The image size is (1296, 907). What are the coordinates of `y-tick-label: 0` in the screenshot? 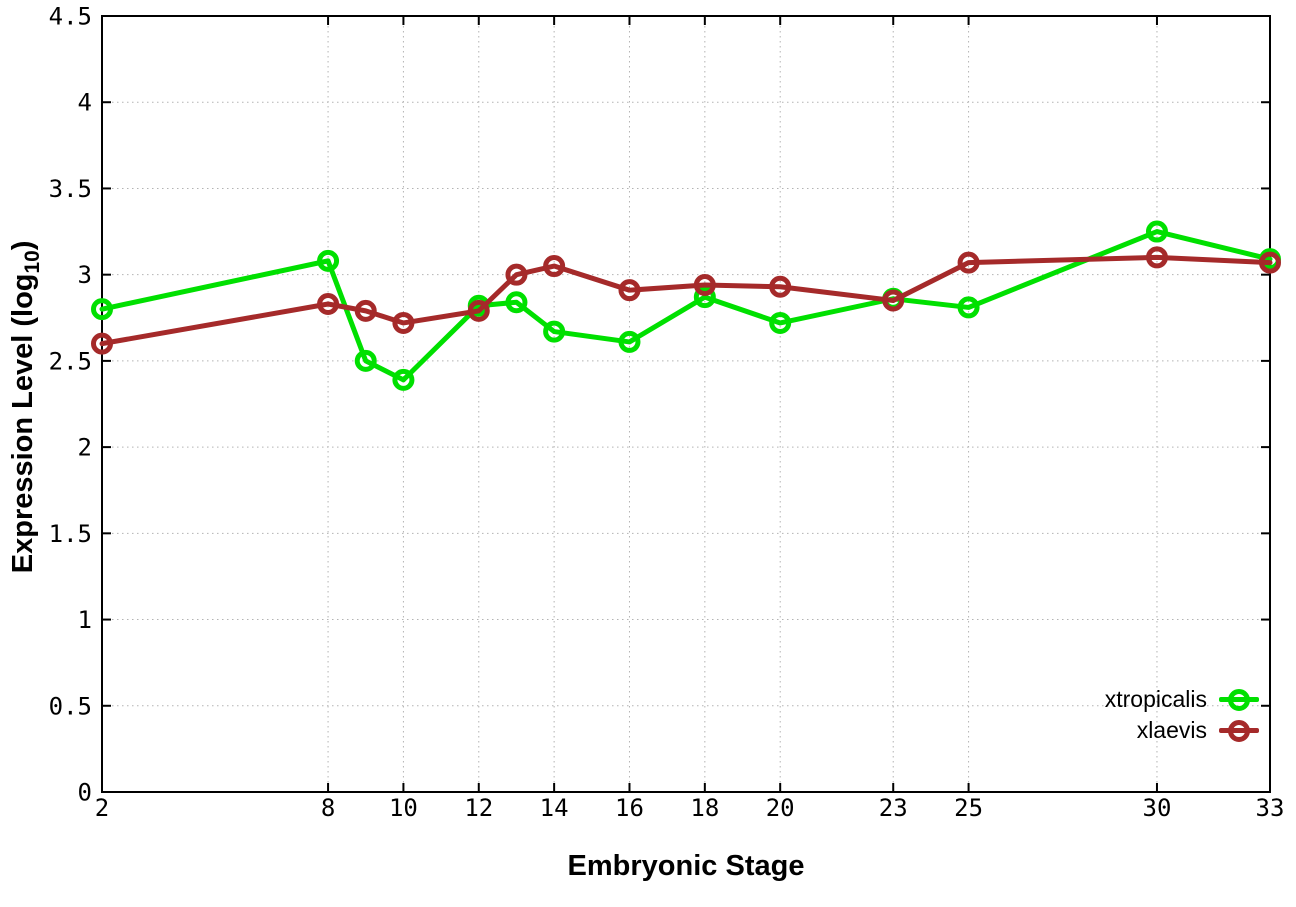 It's located at (85, 793).